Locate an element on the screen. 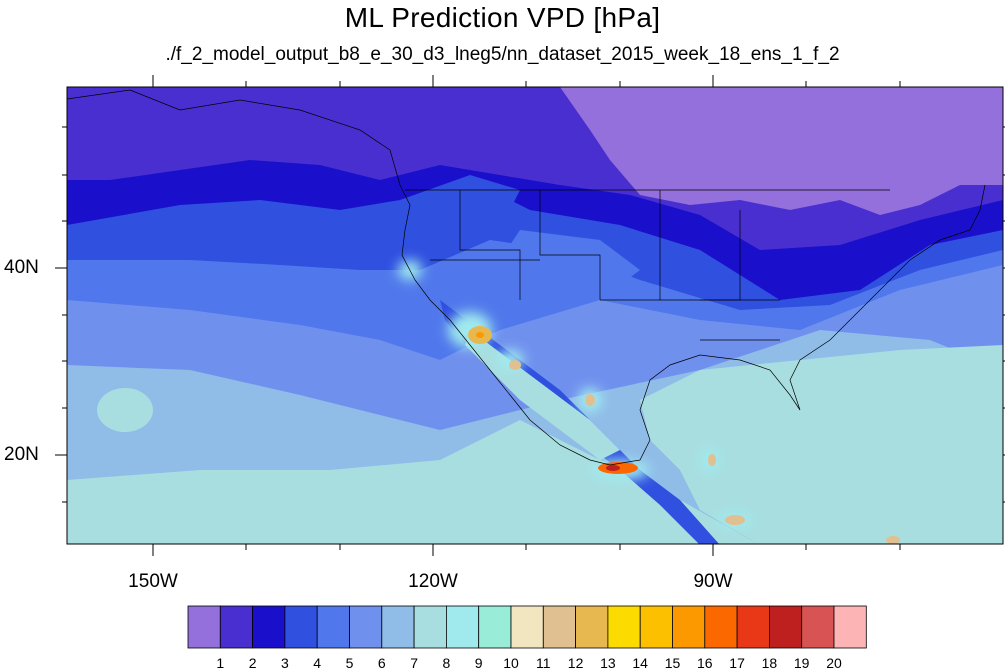  colorbar-tick-label: 6 is located at coordinates (381, 663).